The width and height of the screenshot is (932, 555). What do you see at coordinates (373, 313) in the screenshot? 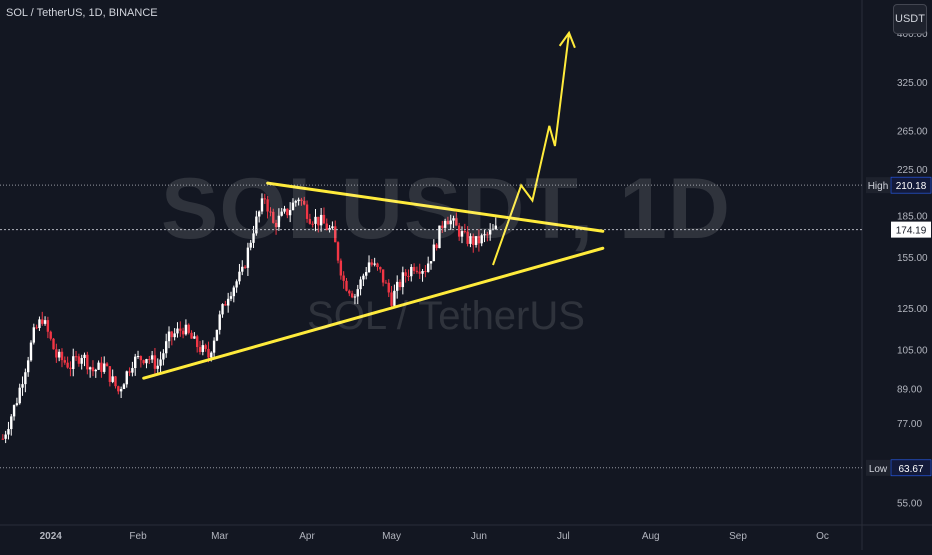
I see `trendline-lower` at bounding box center [373, 313].